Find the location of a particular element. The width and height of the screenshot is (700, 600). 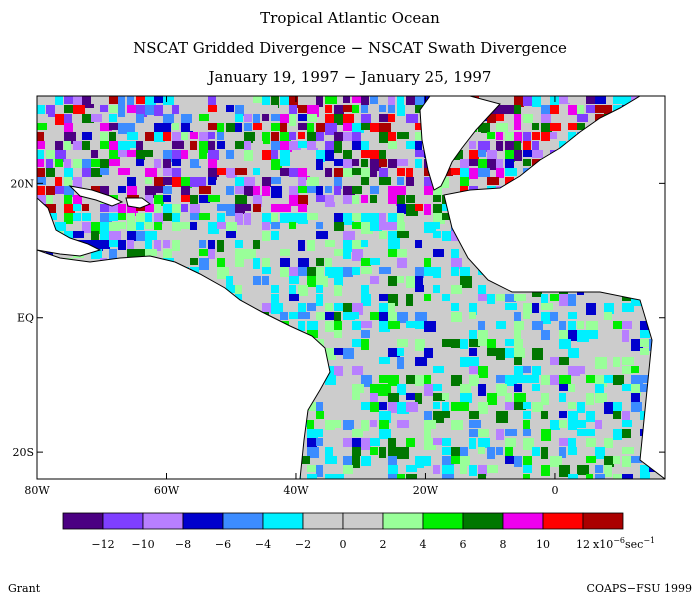

colorbar-label: 10 is located at coordinates (543, 544).